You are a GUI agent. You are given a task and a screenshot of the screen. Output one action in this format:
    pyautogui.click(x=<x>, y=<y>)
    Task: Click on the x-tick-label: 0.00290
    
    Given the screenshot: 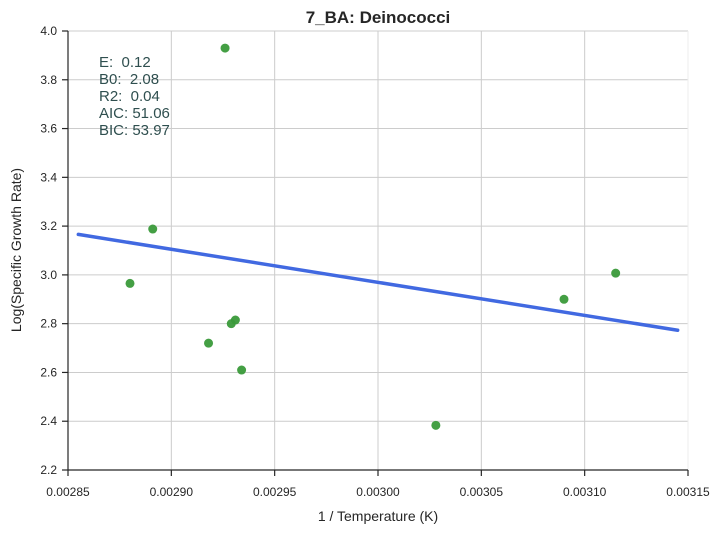 What is the action you would take?
    pyautogui.click(x=172, y=492)
    